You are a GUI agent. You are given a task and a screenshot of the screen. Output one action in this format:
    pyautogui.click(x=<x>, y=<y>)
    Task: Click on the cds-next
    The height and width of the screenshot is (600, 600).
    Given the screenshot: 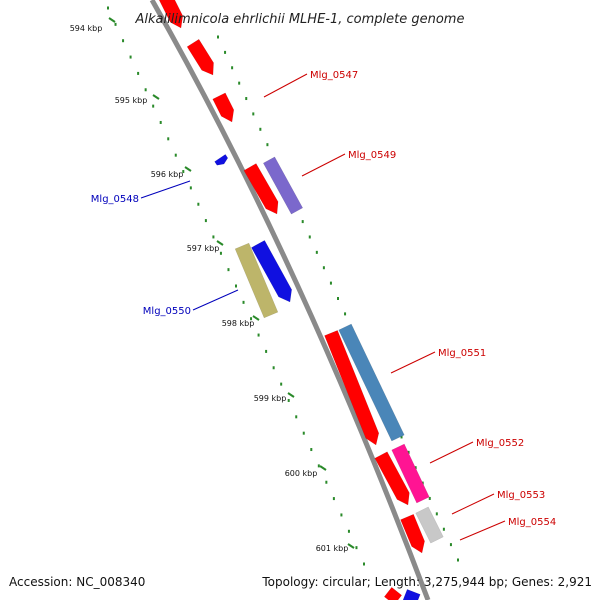 What is the action you would take?
    pyautogui.click(x=393, y=593)
    